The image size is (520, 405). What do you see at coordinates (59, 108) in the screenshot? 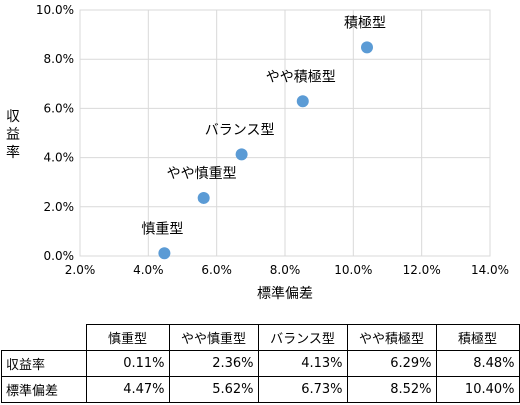
I see `y-tick-label: 6.0%` at bounding box center [59, 108].